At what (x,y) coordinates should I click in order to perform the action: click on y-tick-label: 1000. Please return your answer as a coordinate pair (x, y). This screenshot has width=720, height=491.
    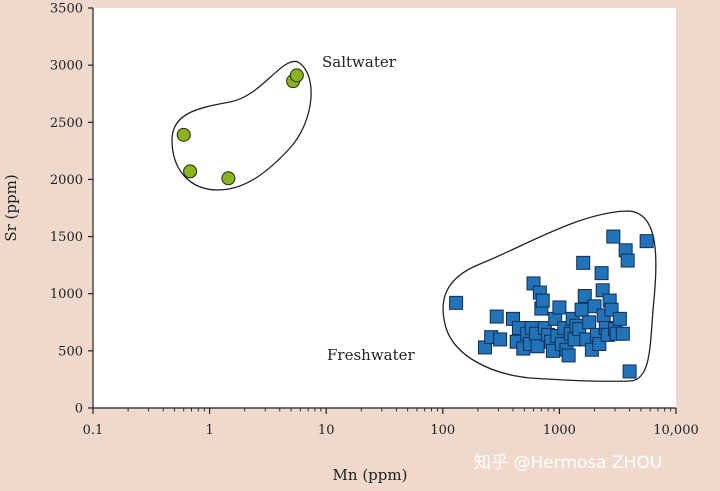
    Looking at the image, I should click on (66, 294).